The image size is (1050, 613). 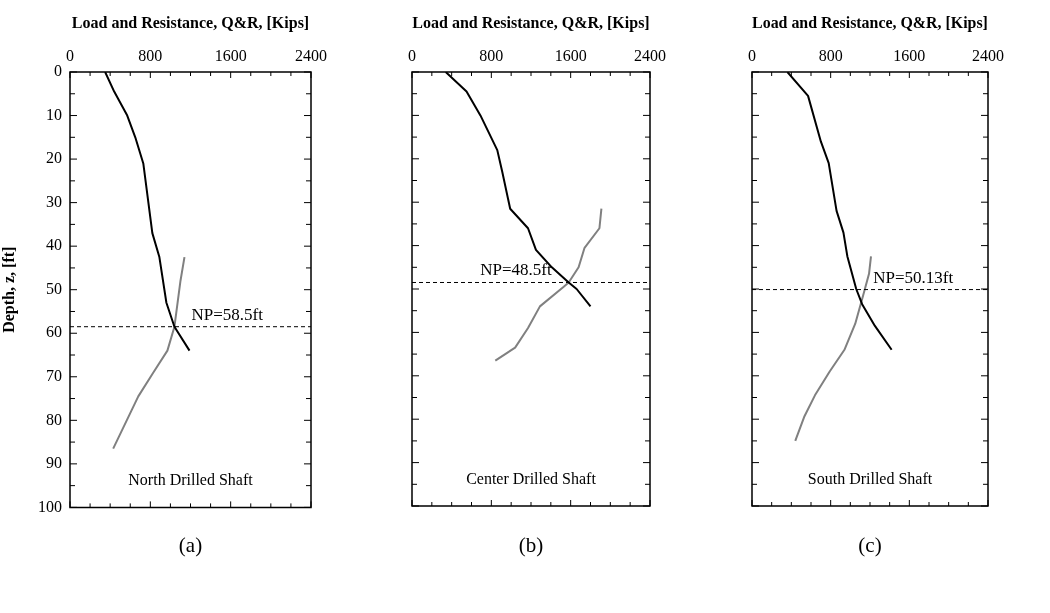 I want to click on text: (a), so click(x=190, y=545).